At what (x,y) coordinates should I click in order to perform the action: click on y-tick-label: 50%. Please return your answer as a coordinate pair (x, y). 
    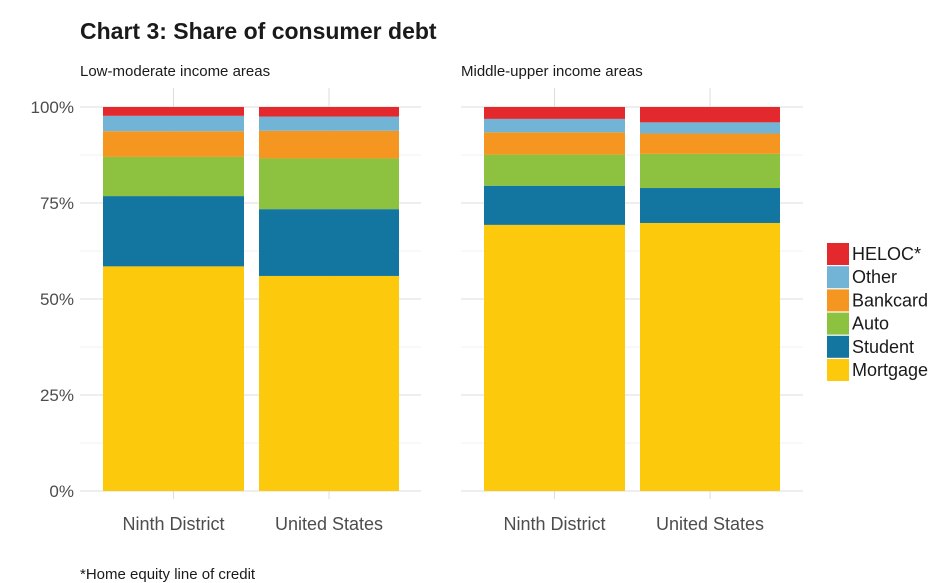
    Looking at the image, I should click on (57, 299).